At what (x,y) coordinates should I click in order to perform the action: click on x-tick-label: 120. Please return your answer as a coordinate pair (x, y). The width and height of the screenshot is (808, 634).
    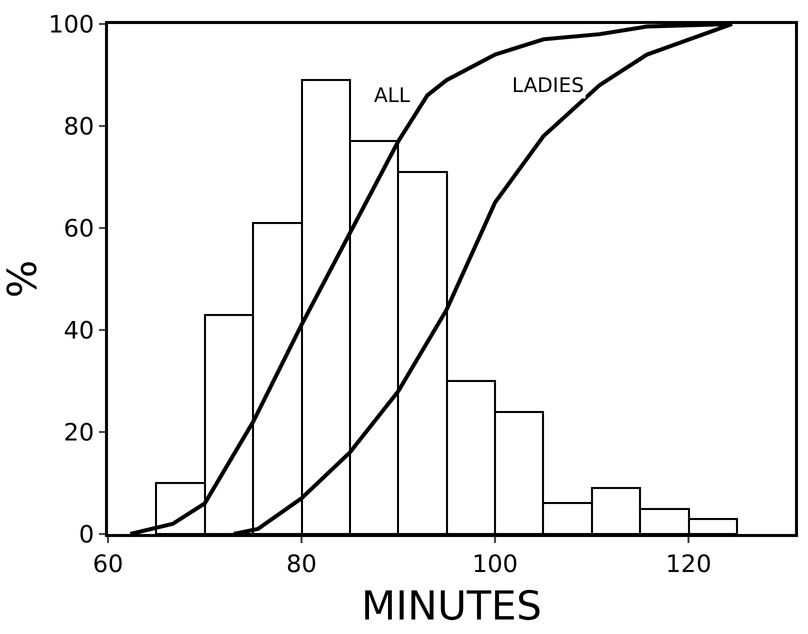
    Looking at the image, I should click on (689, 564).